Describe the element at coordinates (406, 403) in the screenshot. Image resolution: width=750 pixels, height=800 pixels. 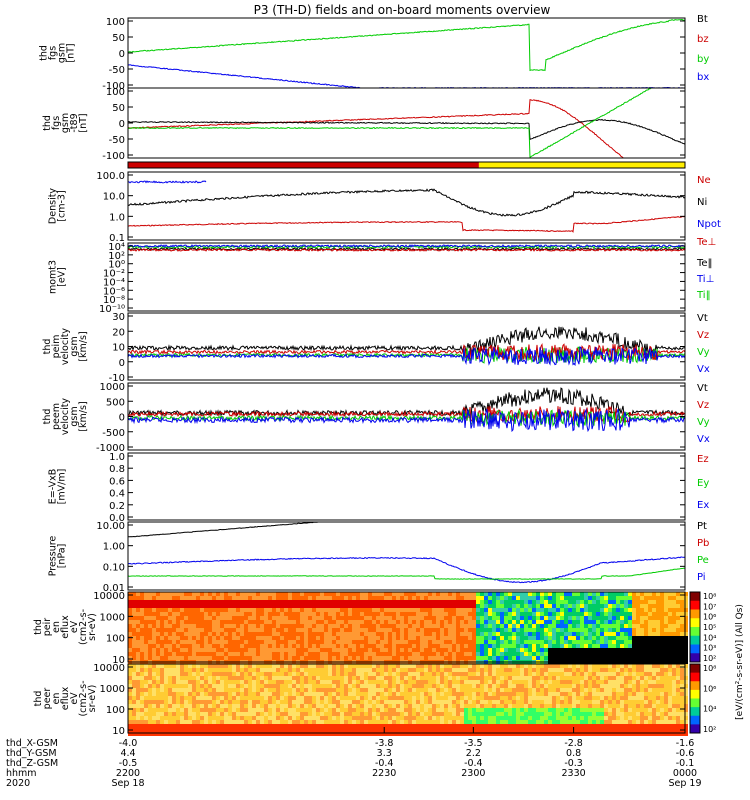
I see `series-line` at that location.